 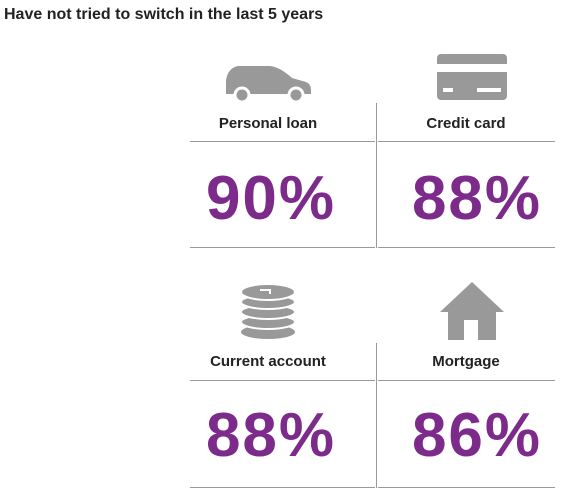 What do you see at coordinates (472, 77) in the screenshot?
I see `card-icon` at bounding box center [472, 77].